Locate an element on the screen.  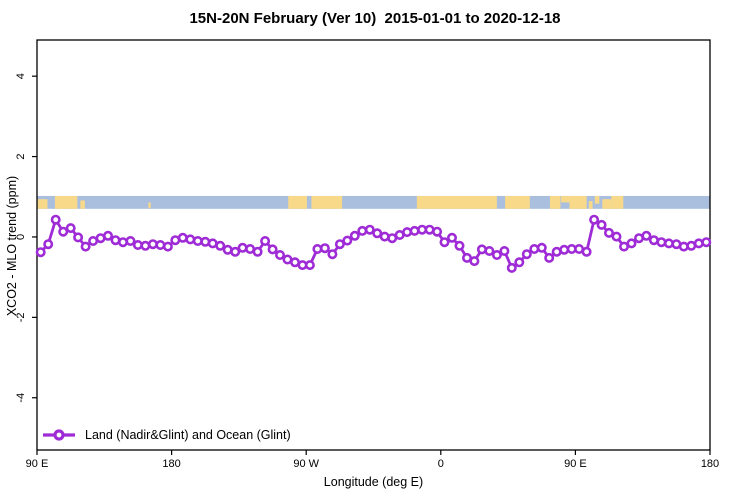
y-tick-label: 0 is located at coordinates (21, 237).